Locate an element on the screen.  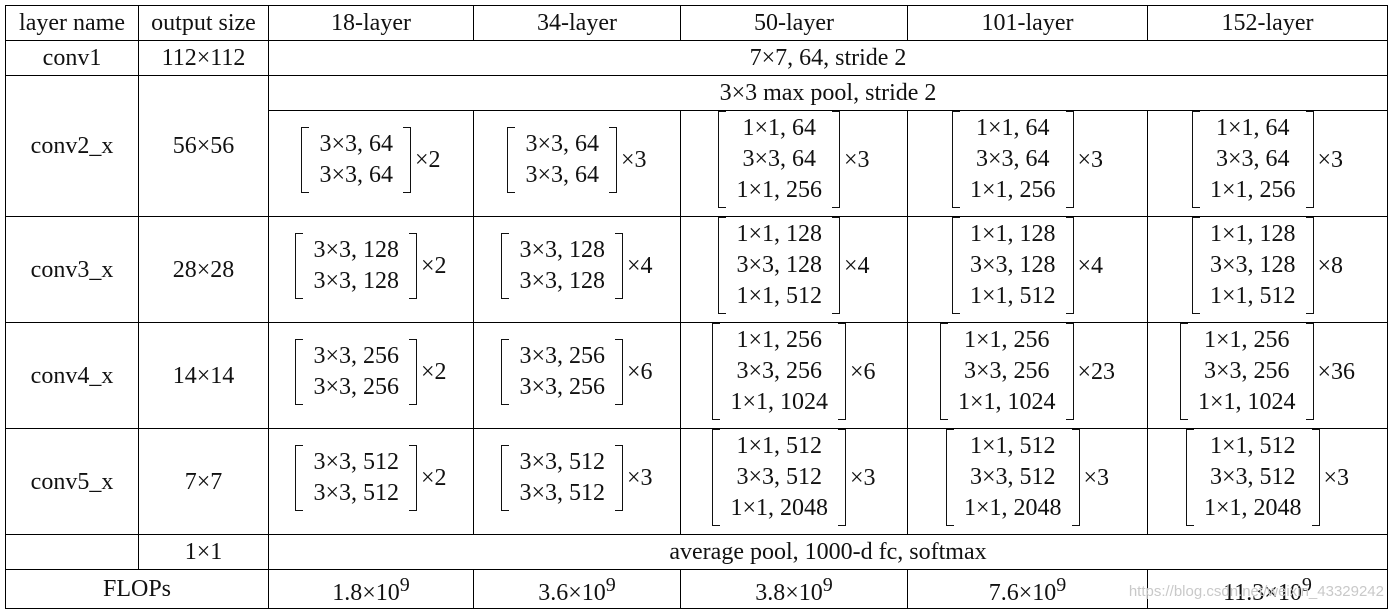
layer-name is located at coordinates (72, 552).